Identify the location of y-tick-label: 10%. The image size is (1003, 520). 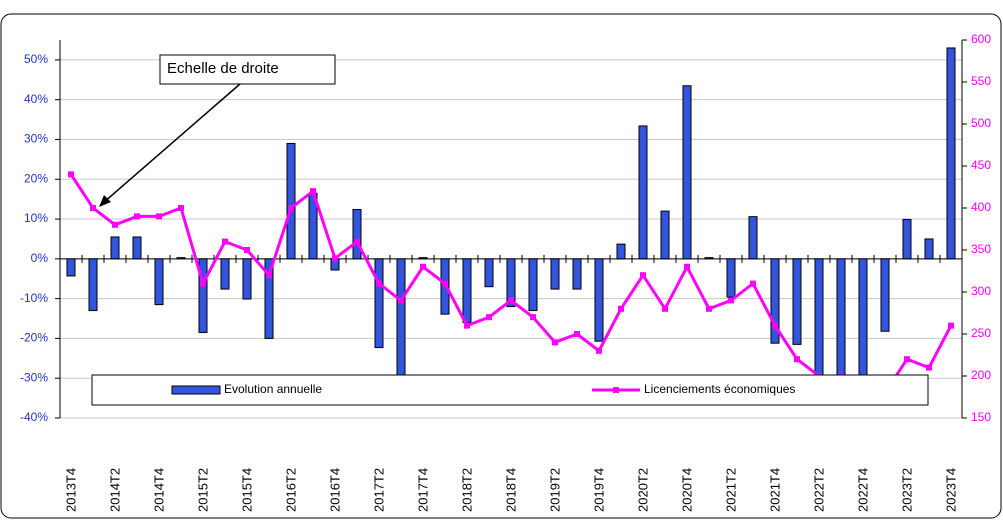
(36, 218).